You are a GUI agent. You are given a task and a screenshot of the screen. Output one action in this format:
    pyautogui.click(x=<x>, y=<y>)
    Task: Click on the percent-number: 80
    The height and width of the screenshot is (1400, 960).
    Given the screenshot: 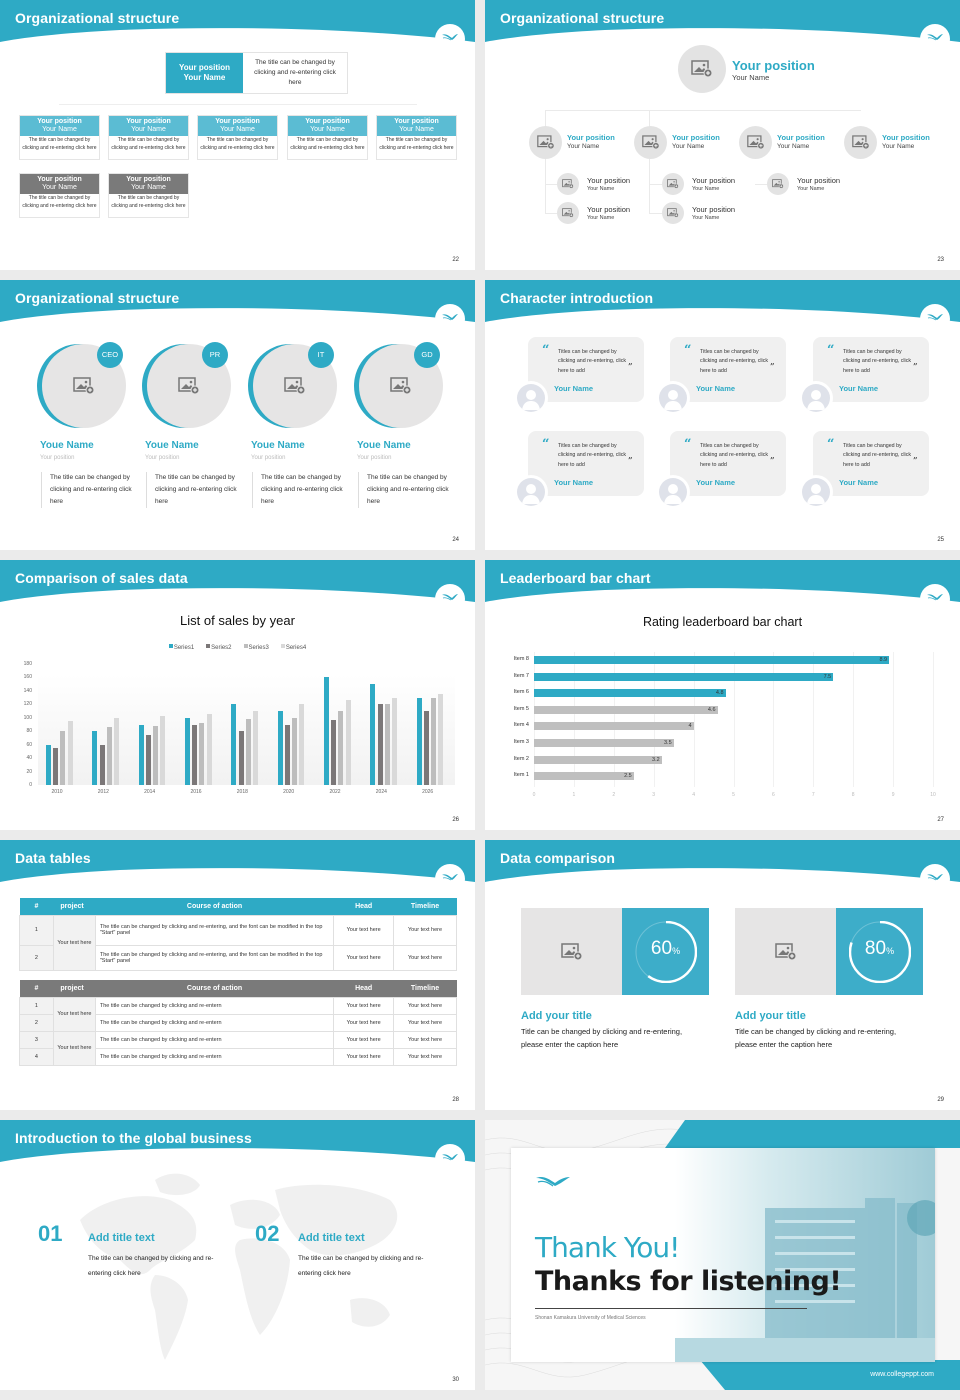 What is the action you would take?
    pyautogui.click(x=875, y=948)
    